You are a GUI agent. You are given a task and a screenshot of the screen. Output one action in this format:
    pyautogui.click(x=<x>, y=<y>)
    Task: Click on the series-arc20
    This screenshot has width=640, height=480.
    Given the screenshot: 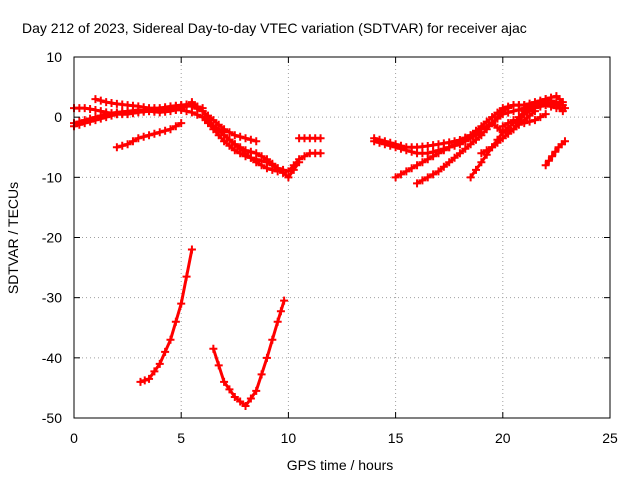 What is the action you would take?
    pyautogui.click(x=555, y=153)
    